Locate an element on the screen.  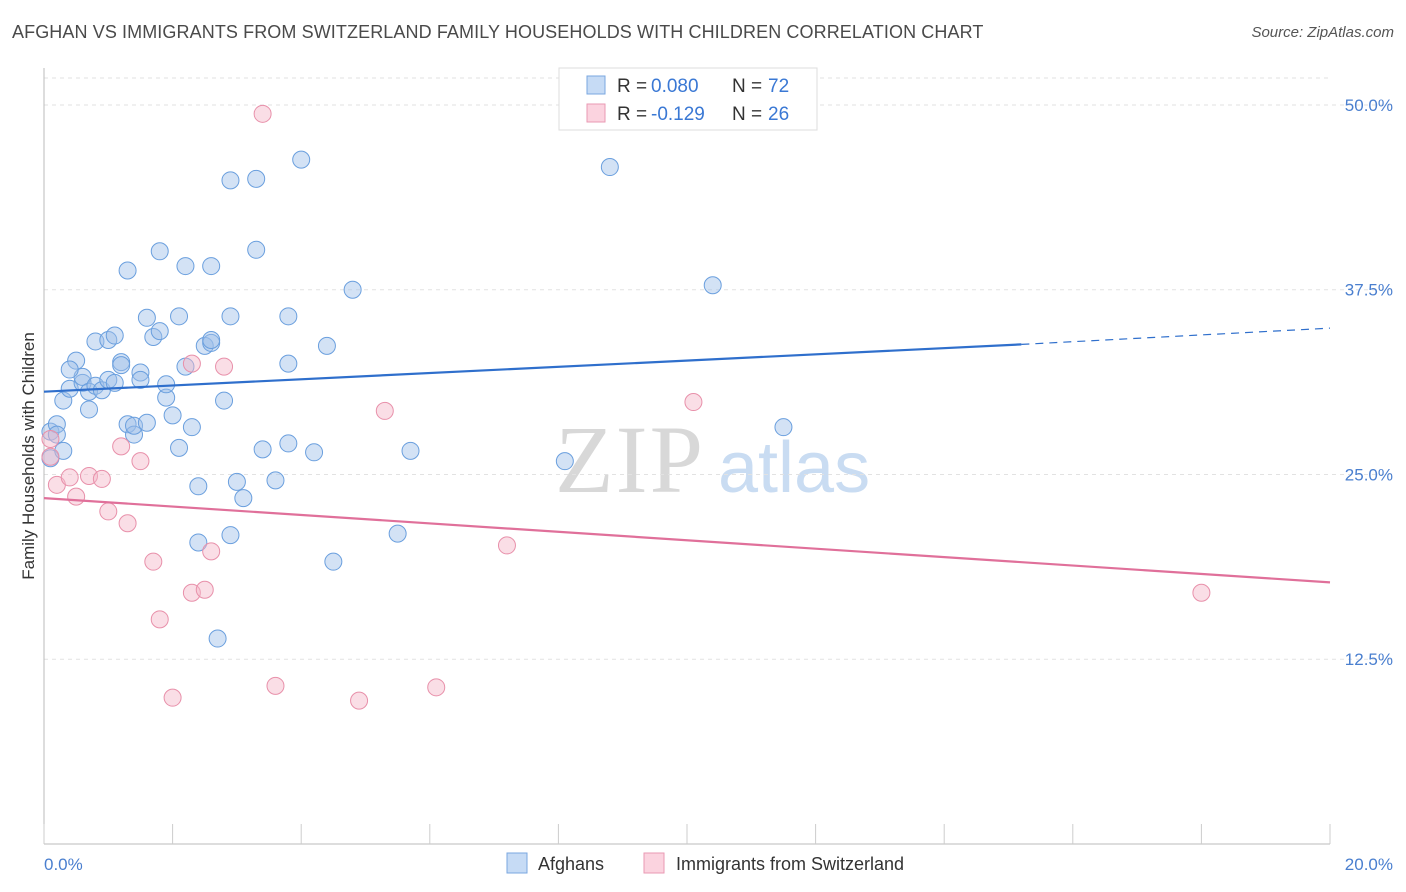
legend-n-value-afghans: 72 is located at coordinates (778, 86).